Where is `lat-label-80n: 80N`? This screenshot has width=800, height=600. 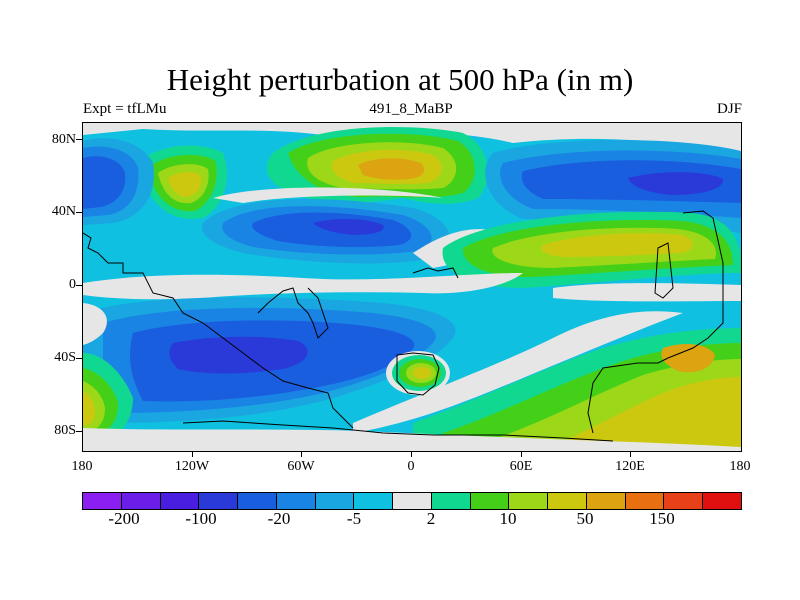
lat-label-80n: 80N is located at coordinates (63, 139).